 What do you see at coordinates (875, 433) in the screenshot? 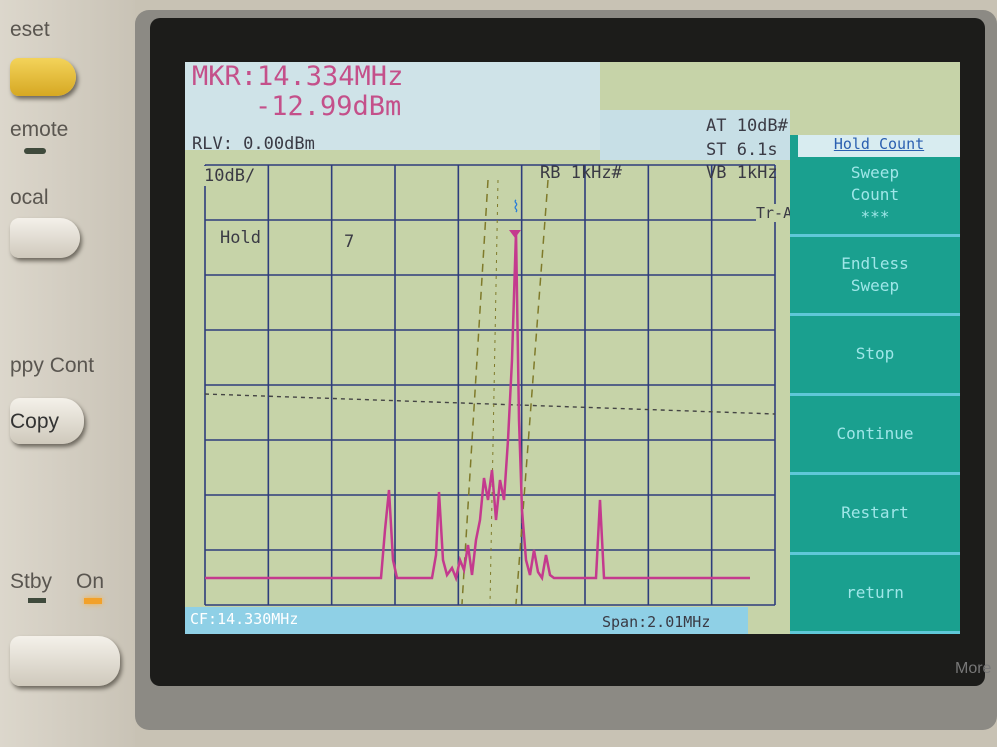
I see `softkey-label: Continue` at bounding box center [875, 433].